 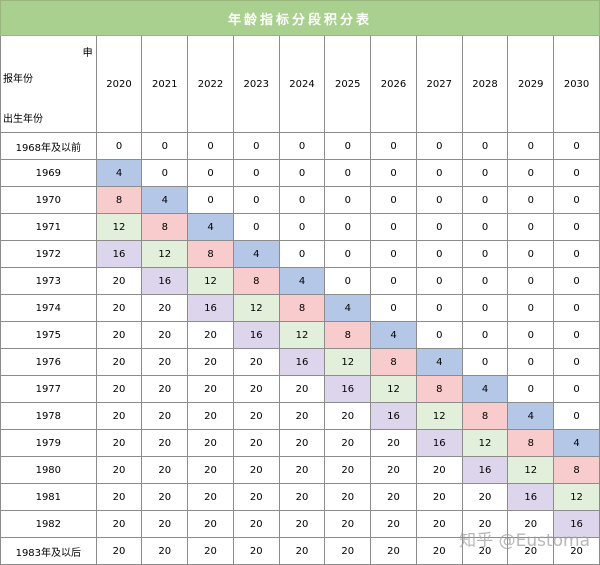 I want to click on birth-year-label: 1983年及以后, so click(x=48, y=551).